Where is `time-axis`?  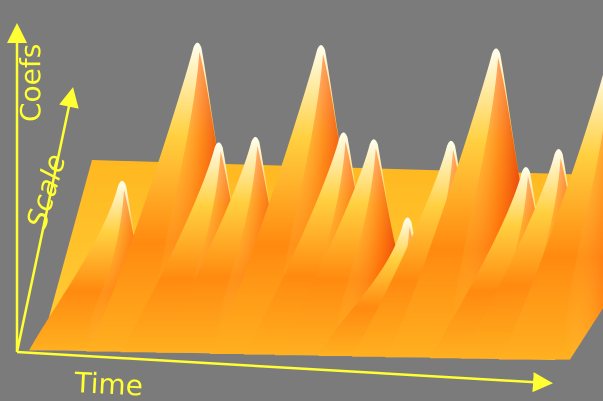 time-axis is located at coordinates (284, 371).